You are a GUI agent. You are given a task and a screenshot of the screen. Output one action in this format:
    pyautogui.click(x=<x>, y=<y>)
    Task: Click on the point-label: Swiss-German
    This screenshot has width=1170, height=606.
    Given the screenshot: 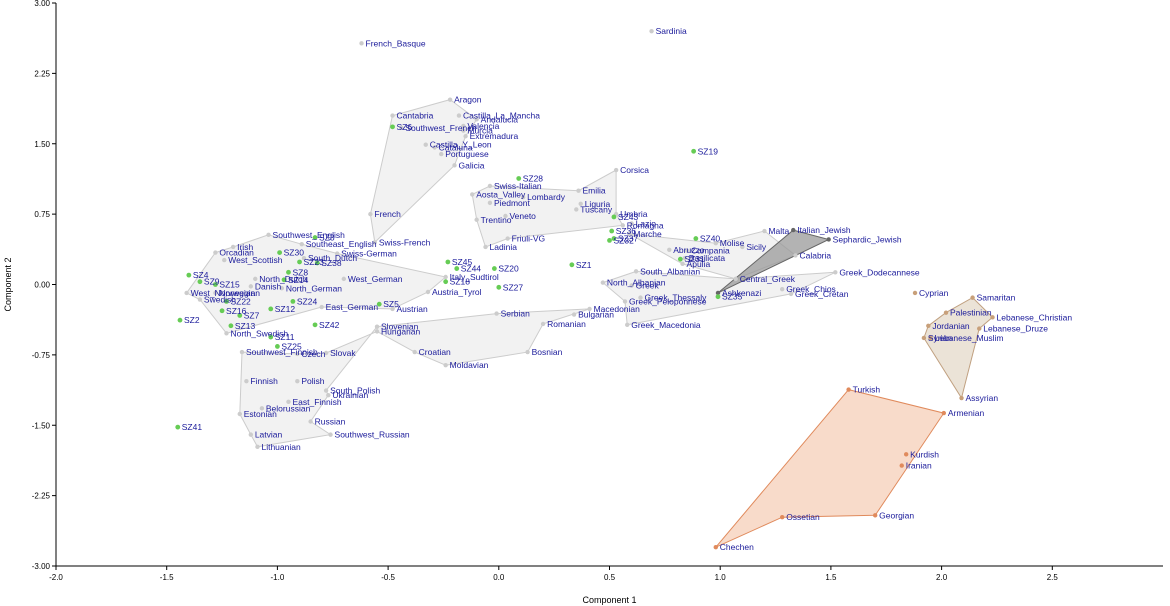 What is the action you would take?
    pyautogui.click(x=369, y=254)
    